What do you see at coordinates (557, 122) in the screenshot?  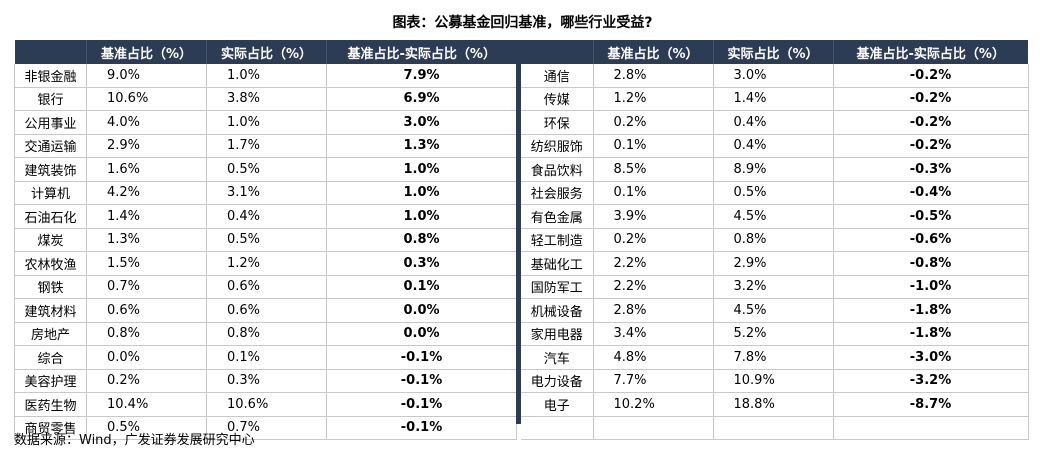 I see `industry-cell: 环保` at bounding box center [557, 122].